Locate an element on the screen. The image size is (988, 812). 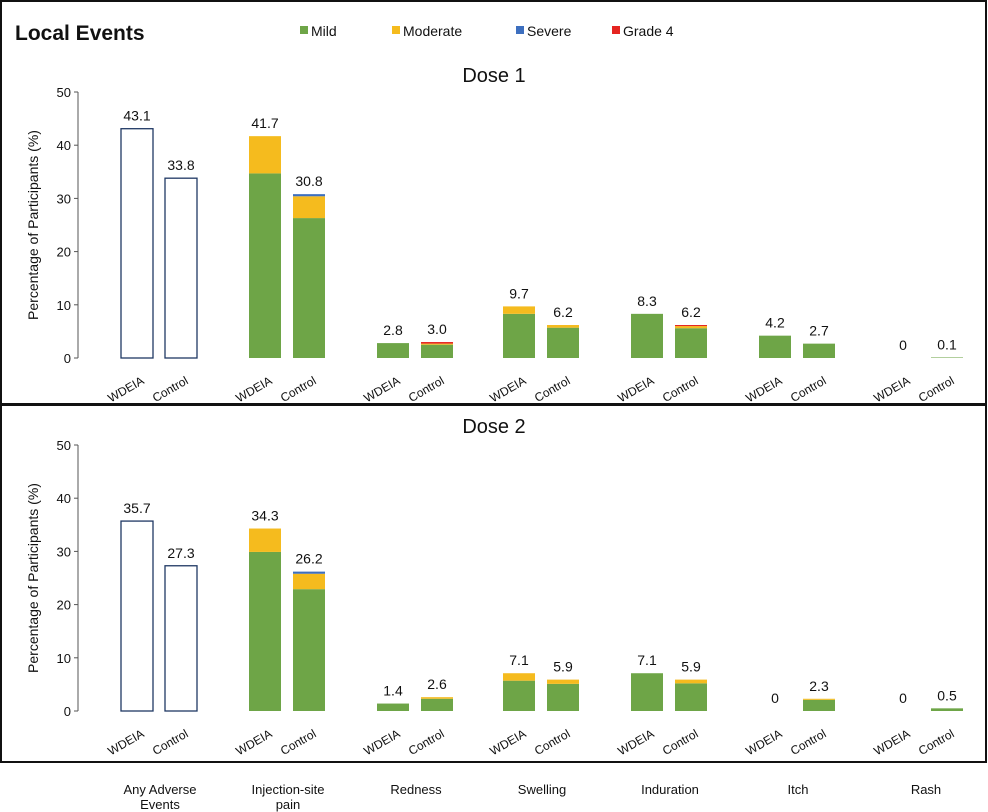
data-label: 1.4 is located at coordinates (393, 691).